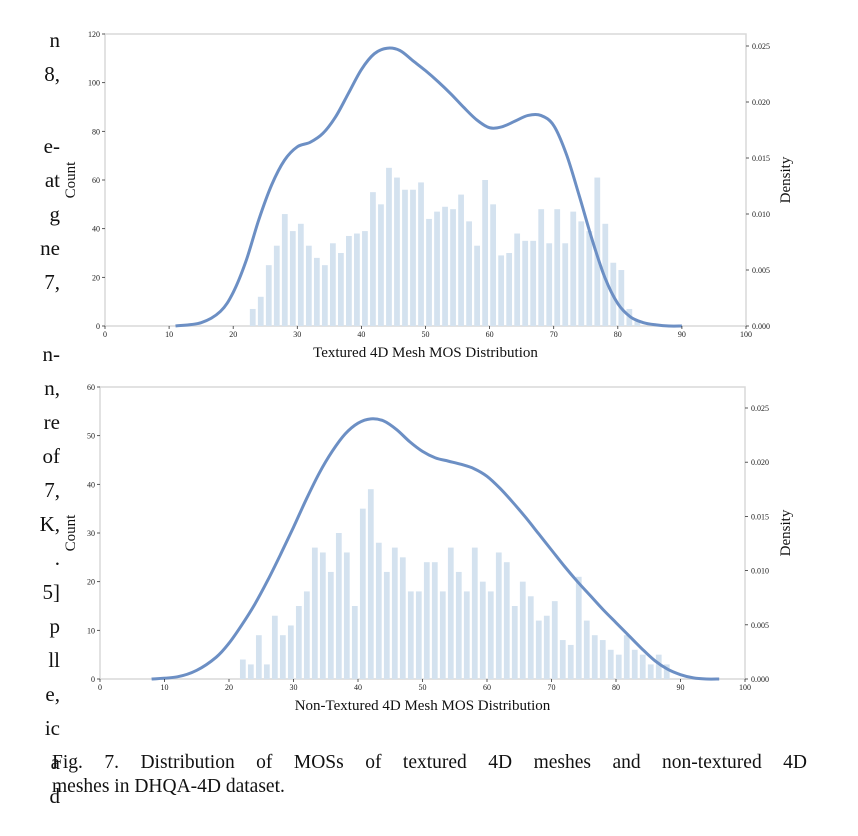 The height and width of the screenshot is (836, 858). What do you see at coordinates (681, 687) in the screenshot?
I see `x-tick-label: 90` at bounding box center [681, 687].